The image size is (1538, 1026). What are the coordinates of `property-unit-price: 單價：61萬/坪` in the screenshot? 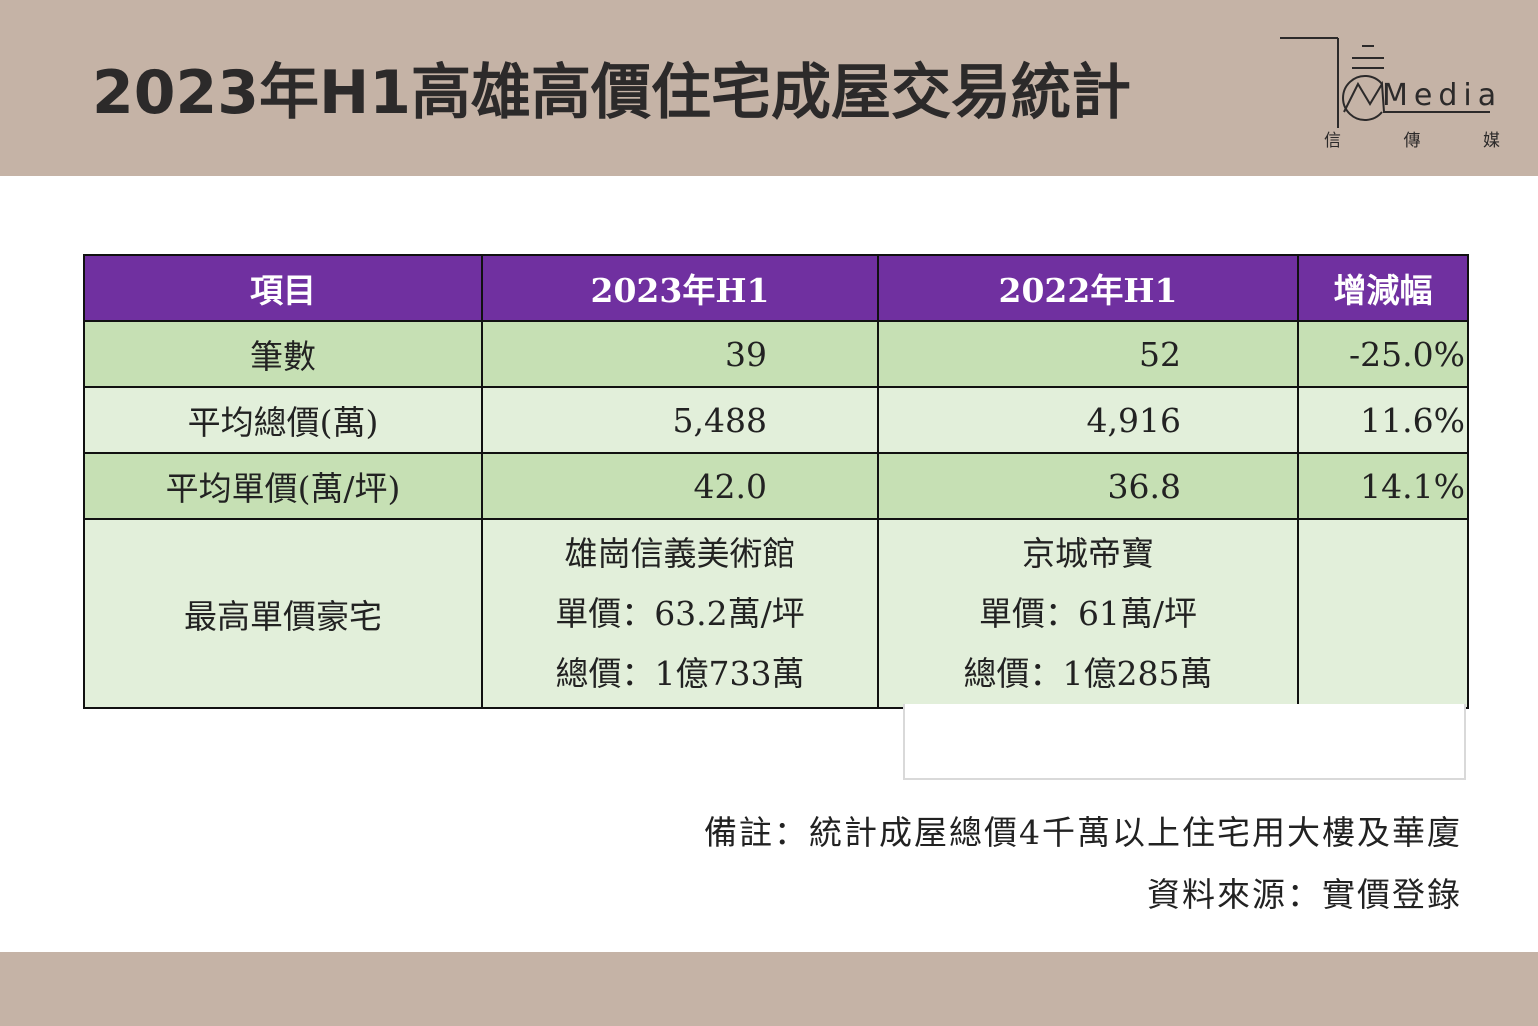 It's located at (1088, 613).